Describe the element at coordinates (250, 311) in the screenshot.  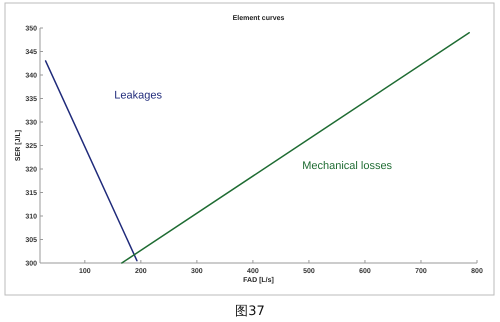
I see `caption: 图37` at that location.